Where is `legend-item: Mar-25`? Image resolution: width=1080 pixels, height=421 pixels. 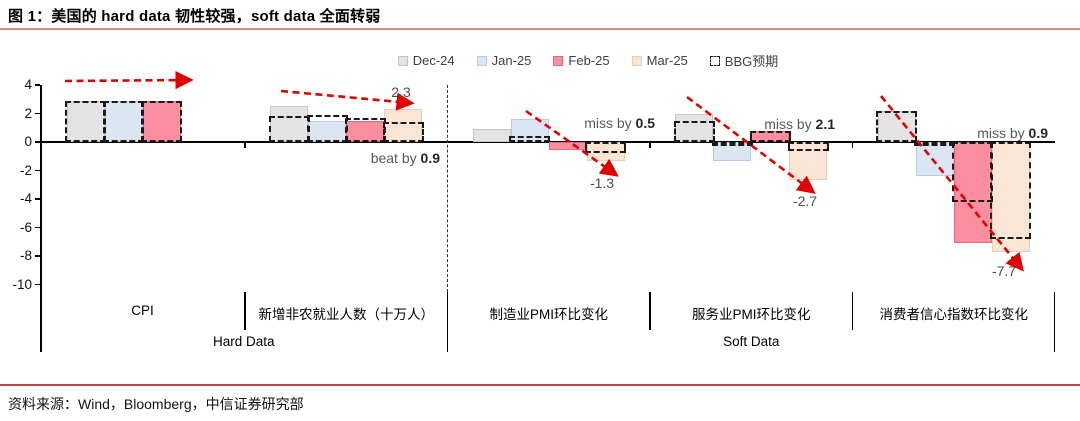 legend-item: Mar-25 is located at coordinates (659, 60).